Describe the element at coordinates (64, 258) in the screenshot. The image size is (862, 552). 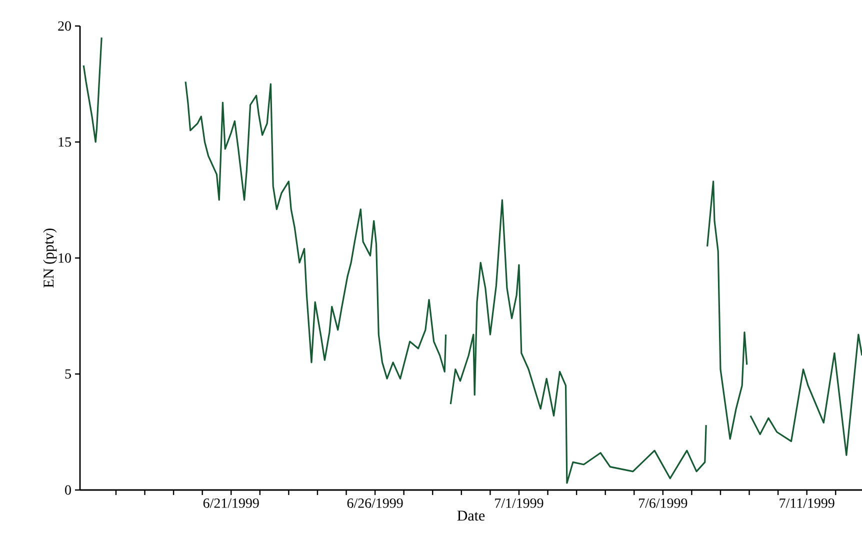
I see `y-tick-label: 10` at that location.